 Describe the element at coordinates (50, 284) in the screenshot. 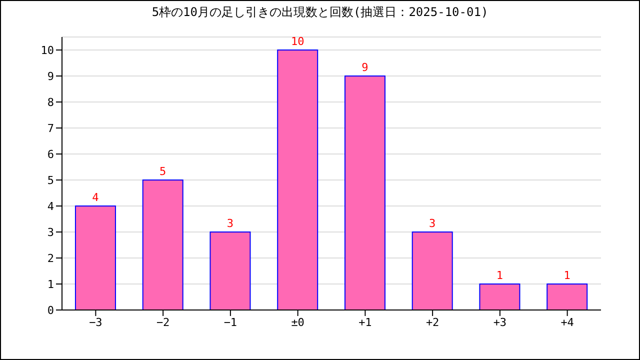

I see `y-tick-label: 1` at that location.